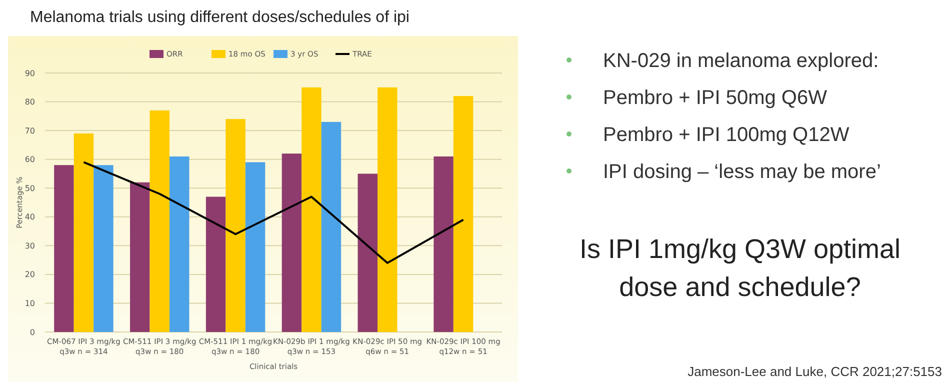 This screenshot has width=948, height=383. I want to click on y-tick-label: 10, so click(29, 303).